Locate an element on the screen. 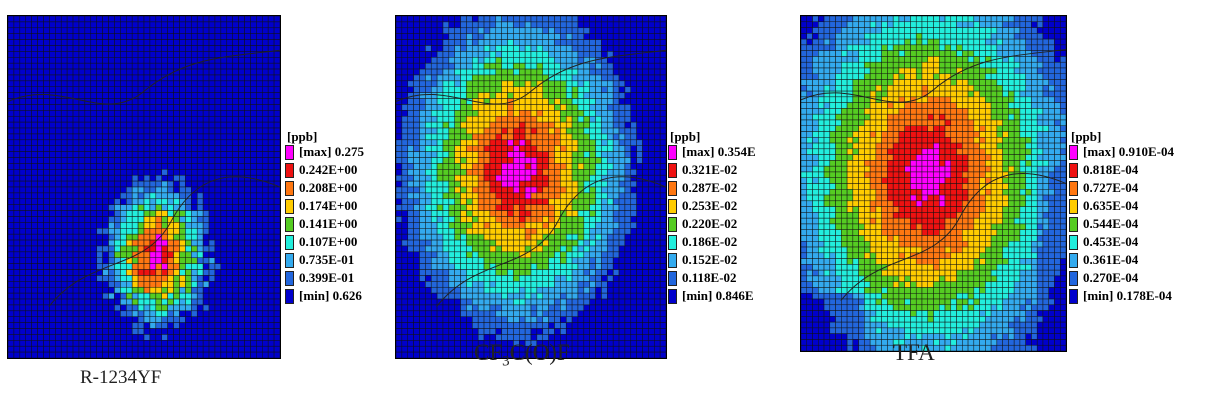  caption-tfa: TFA is located at coordinates (914, 352).